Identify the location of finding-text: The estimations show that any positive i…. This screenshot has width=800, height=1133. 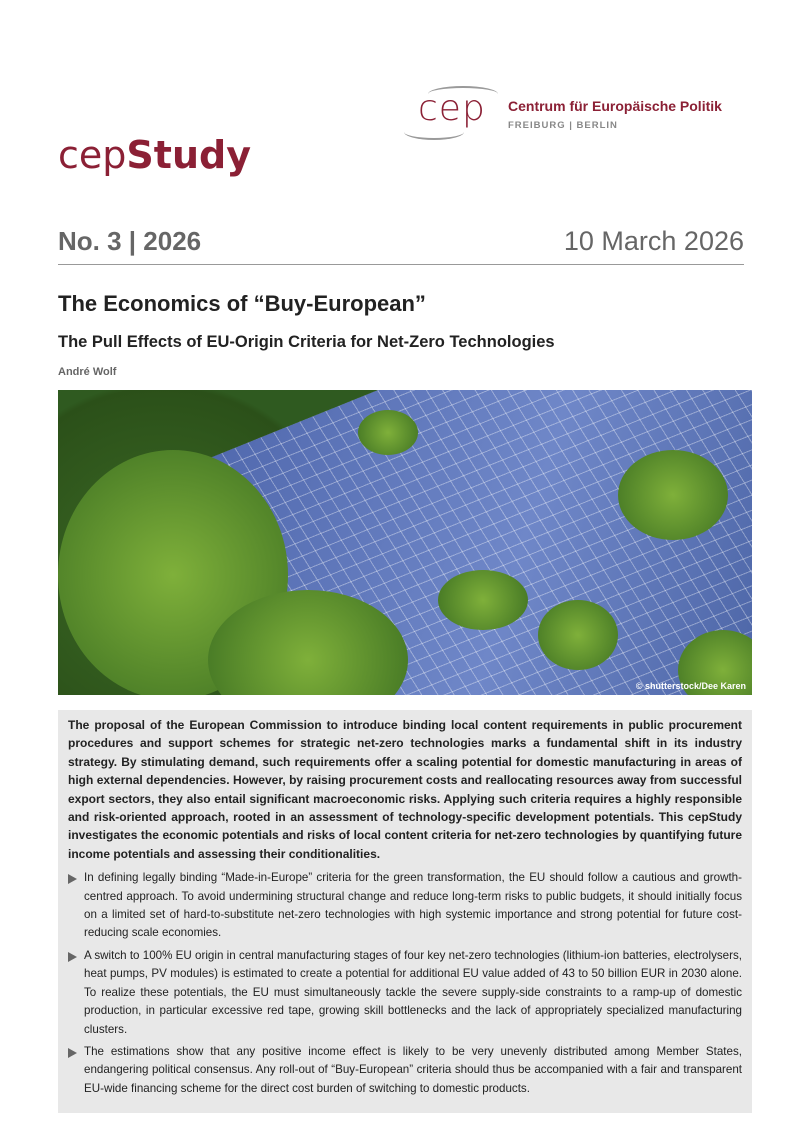
(413, 1069).